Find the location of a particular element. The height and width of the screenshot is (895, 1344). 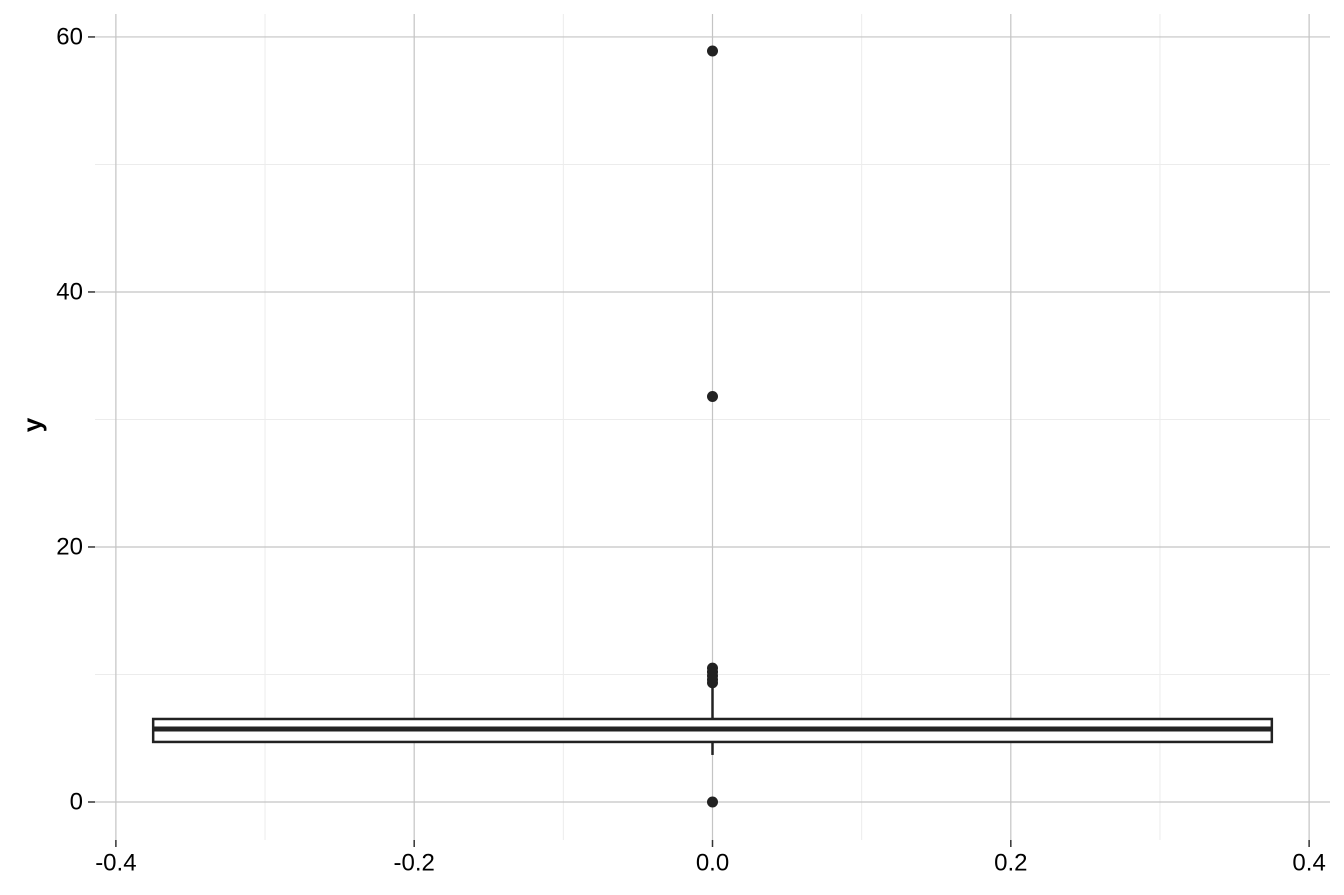

x-tick-label: 0.0 is located at coordinates (712, 862).